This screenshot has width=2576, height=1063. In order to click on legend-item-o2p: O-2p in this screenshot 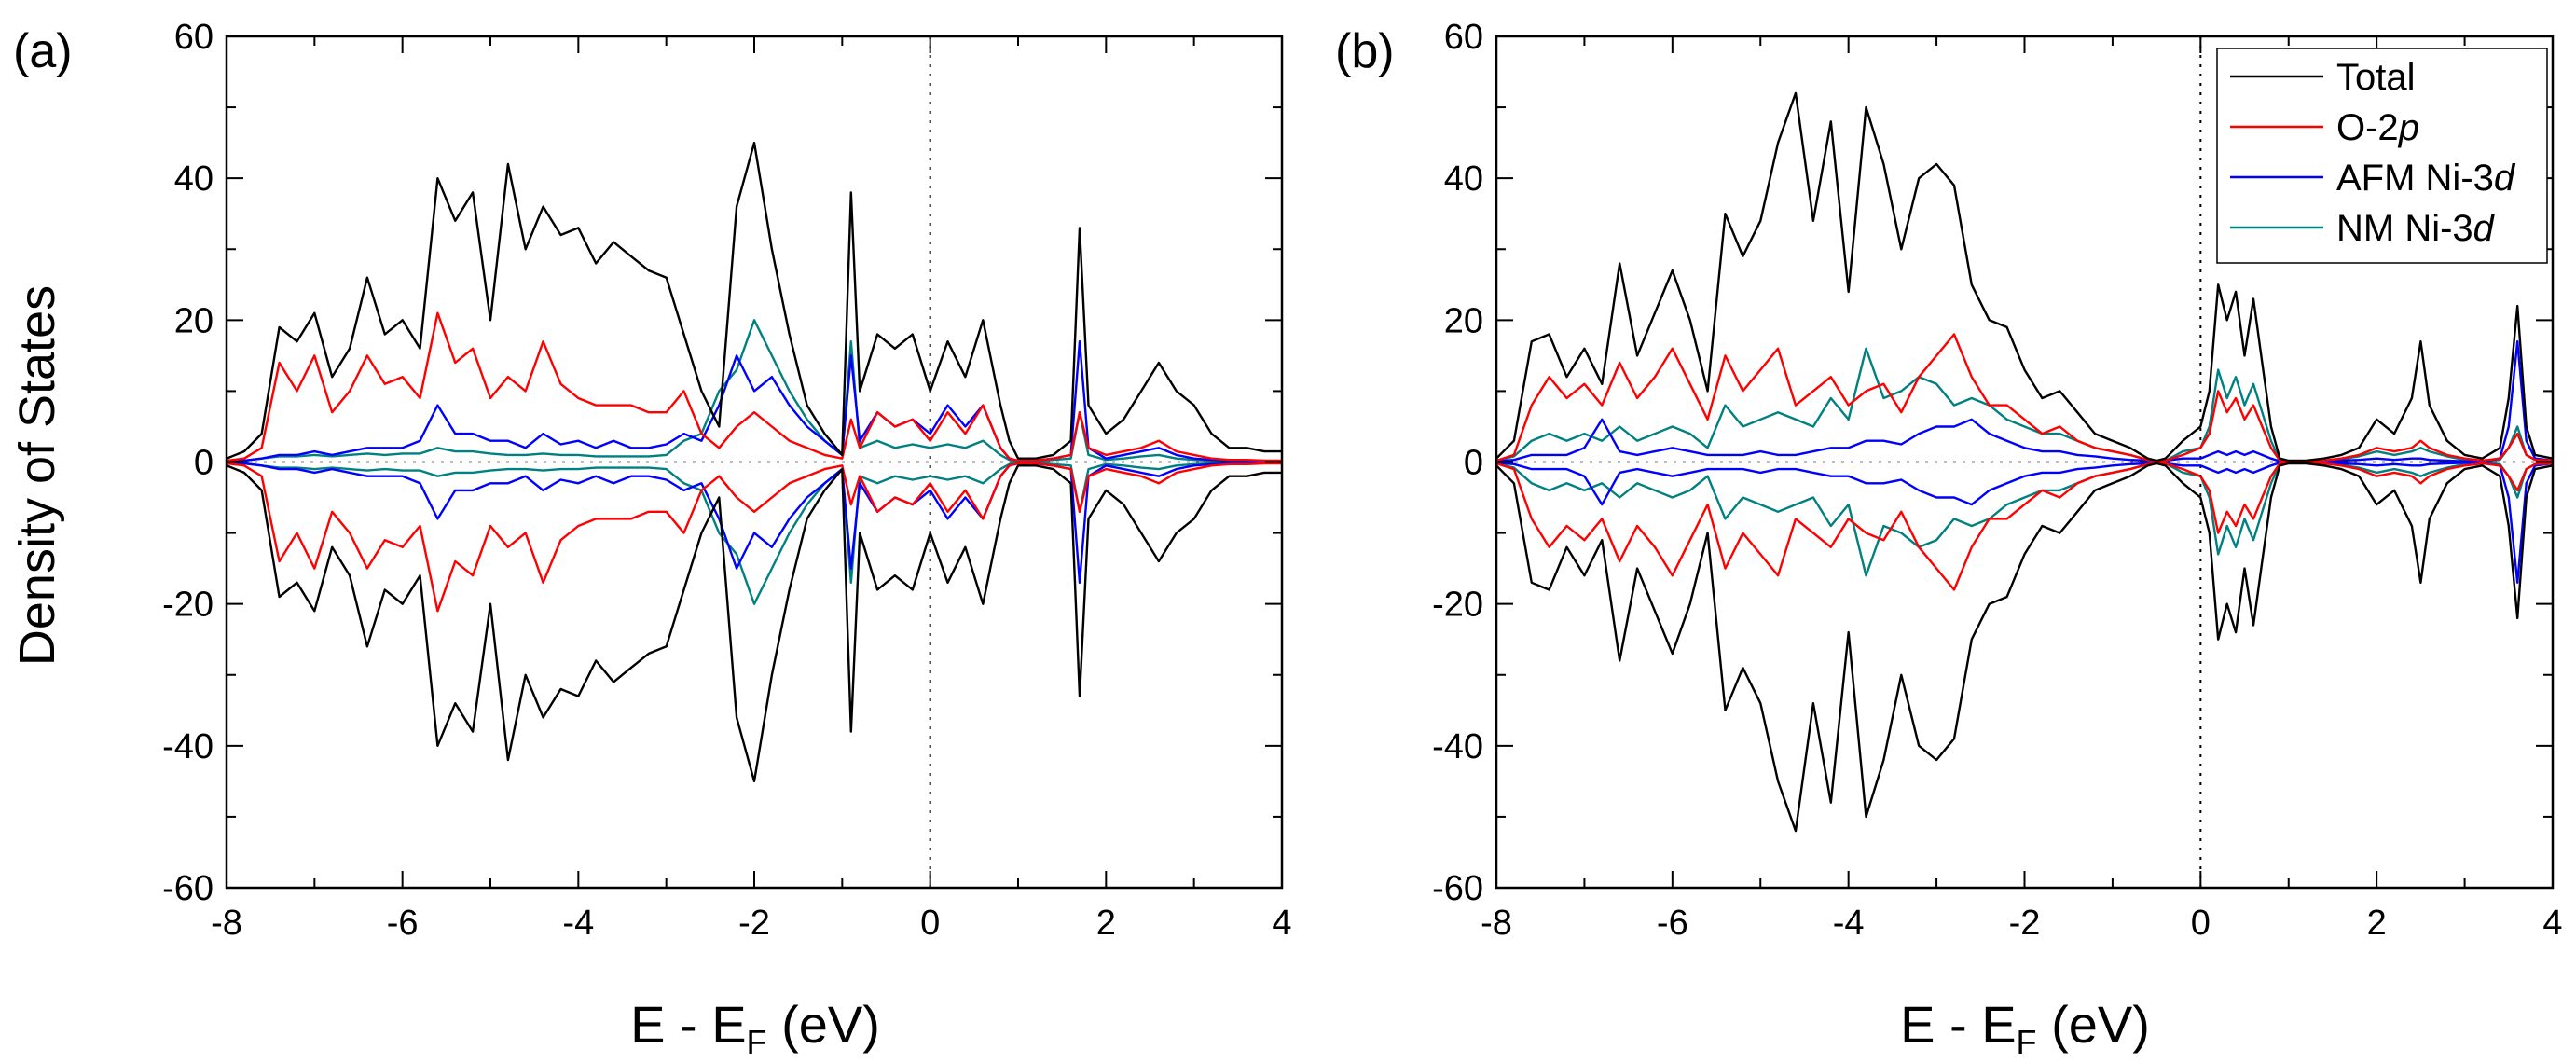, I will do `click(2324, 127)`.